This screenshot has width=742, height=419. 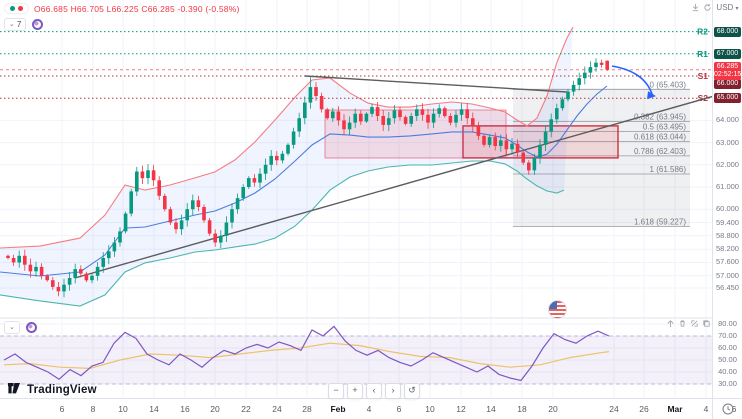 I want to click on caret-down-icon: ▾, so click(x=737, y=9).